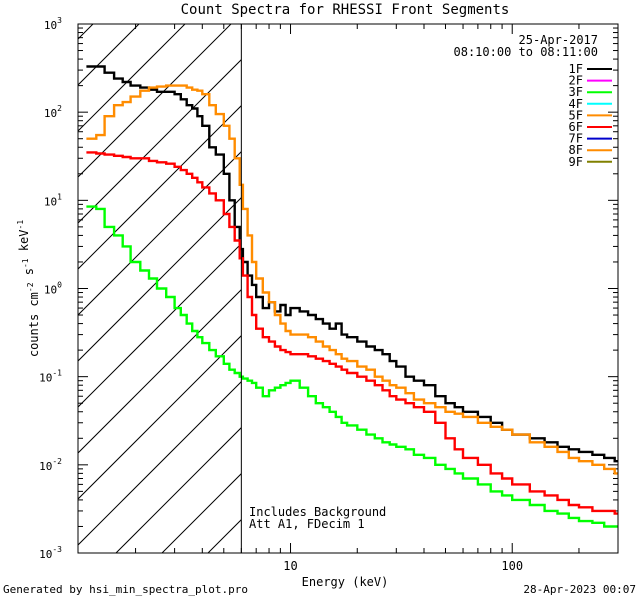 The height and width of the screenshot is (600, 640). I want to click on x-tick-label-10: 10, so click(290, 566).